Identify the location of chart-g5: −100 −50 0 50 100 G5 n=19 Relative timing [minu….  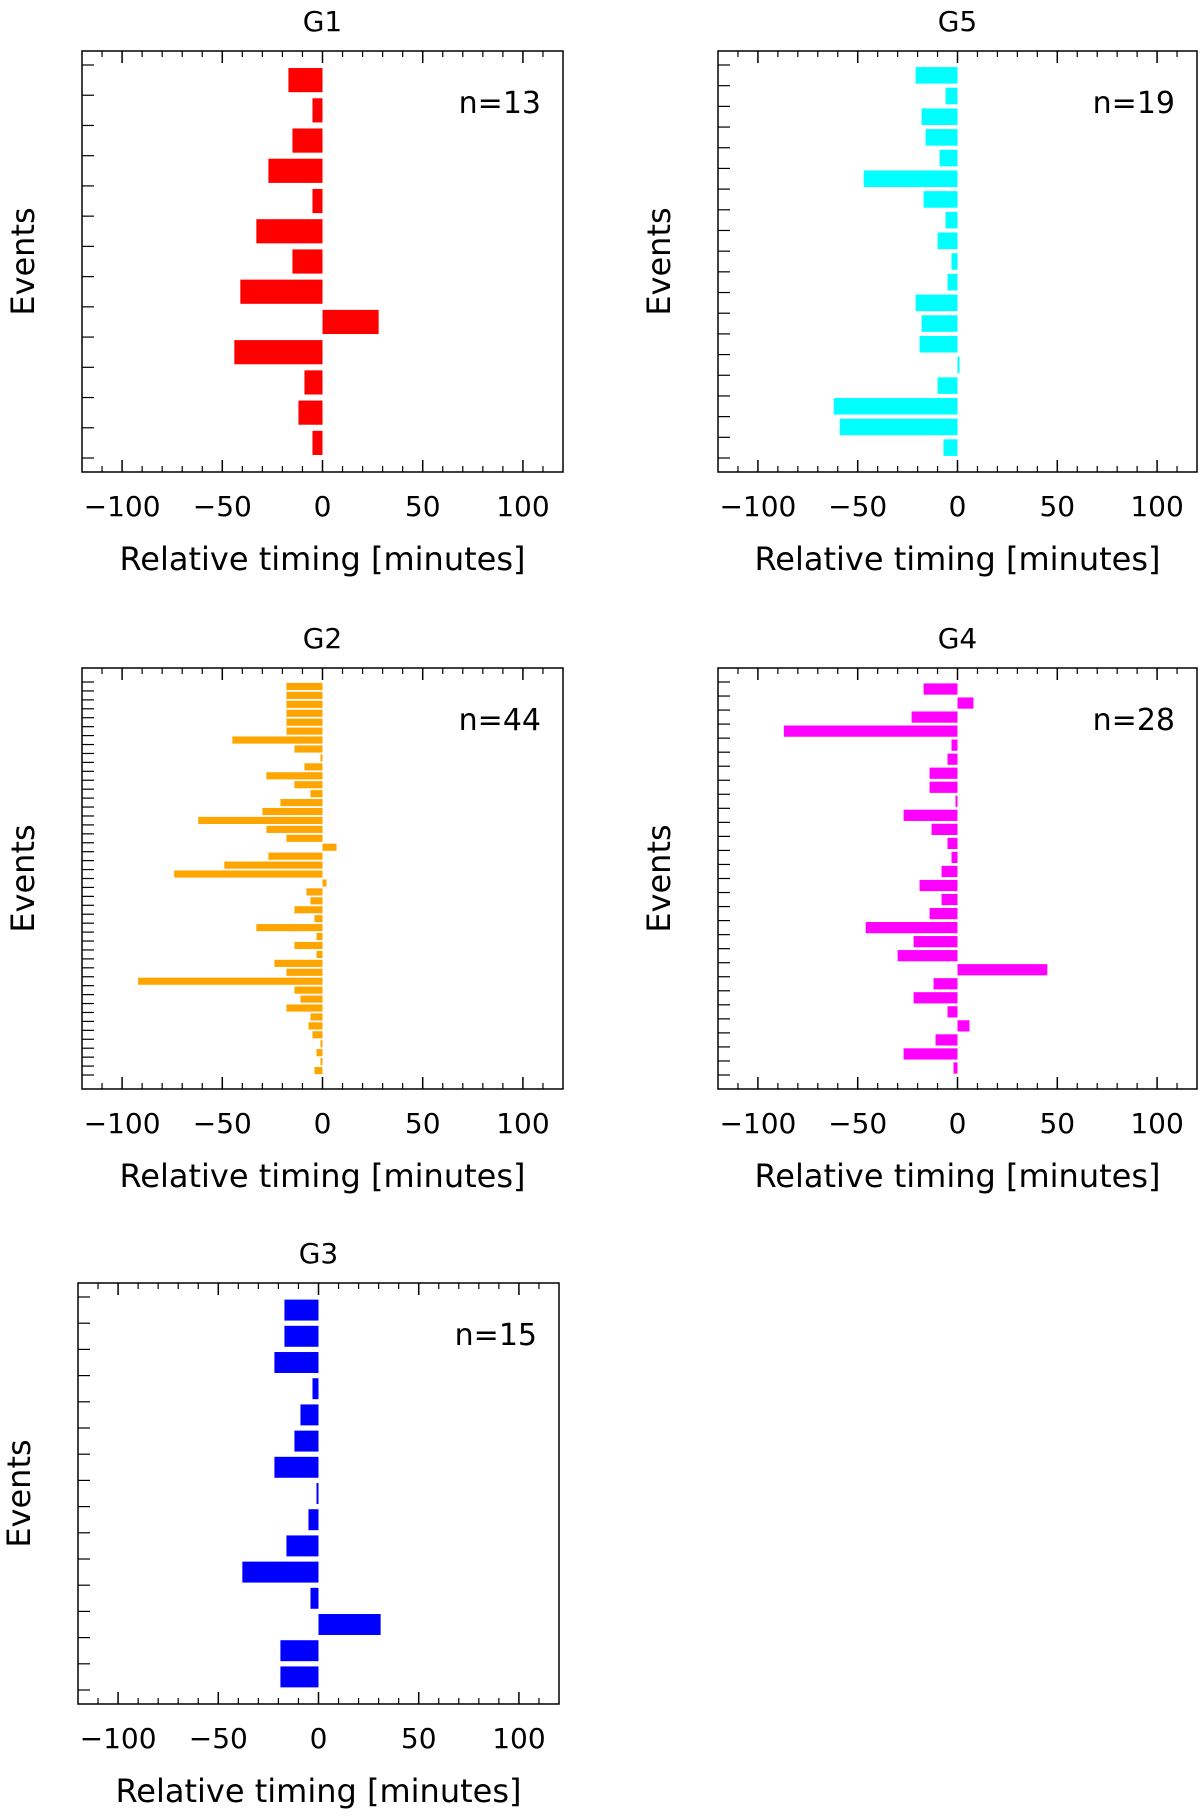
(919, 291).